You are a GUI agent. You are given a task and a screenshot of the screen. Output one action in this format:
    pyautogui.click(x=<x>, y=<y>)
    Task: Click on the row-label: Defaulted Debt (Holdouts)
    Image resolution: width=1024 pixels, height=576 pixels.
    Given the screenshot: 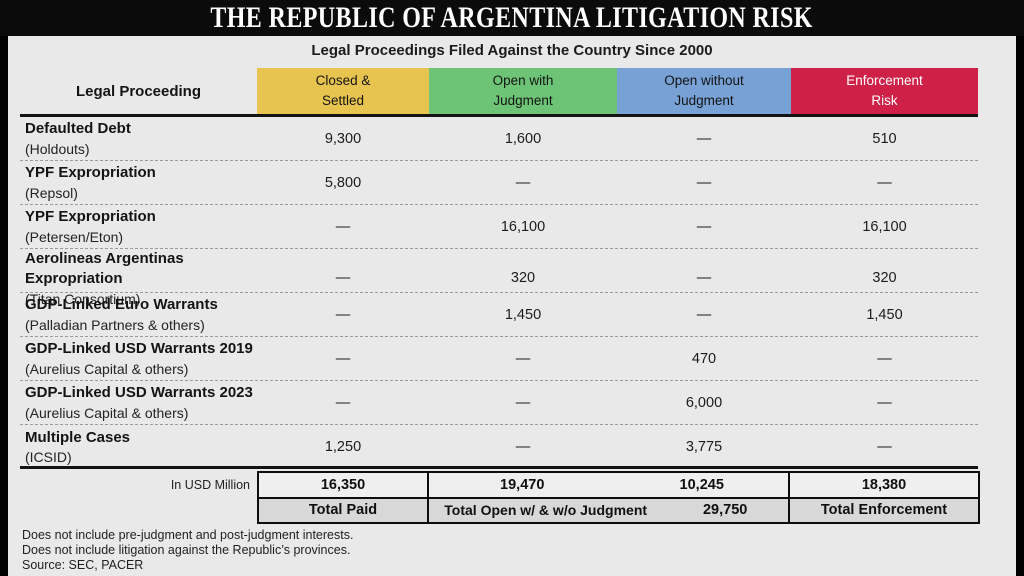 What is the action you would take?
    pyautogui.click(x=78, y=138)
    